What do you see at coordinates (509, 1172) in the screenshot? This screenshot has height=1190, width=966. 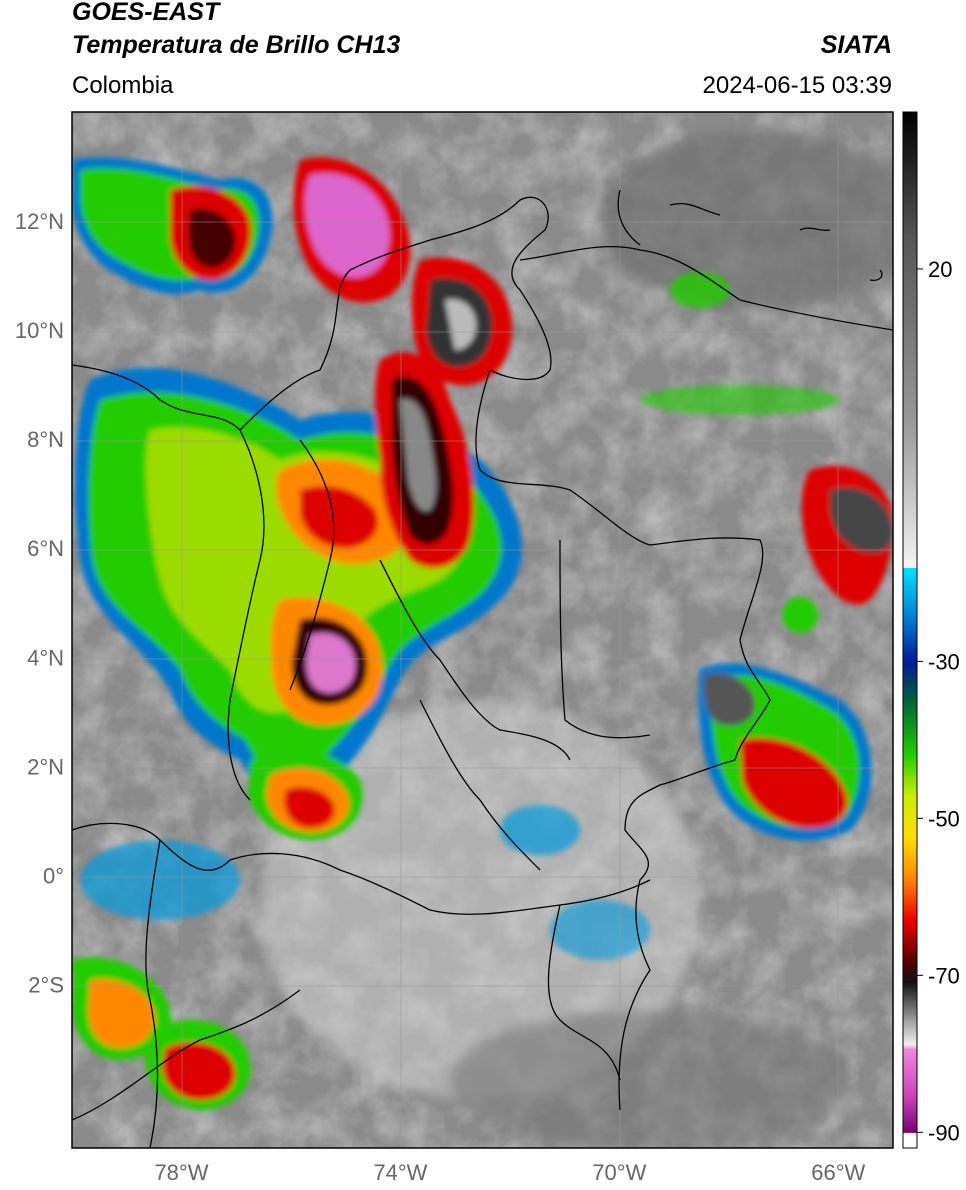 I see `longitude-labels: 78°W 74°W 70°W 66°W` at bounding box center [509, 1172].